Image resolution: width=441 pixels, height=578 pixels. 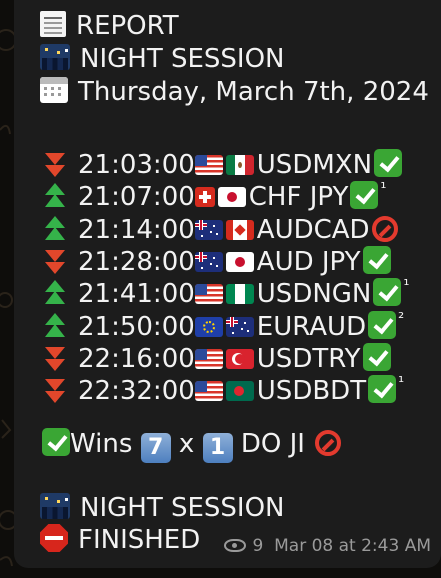 What do you see at coordinates (54, 90) in the screenshot?
I see `calendar-icon` at bounding box center [54, 90].